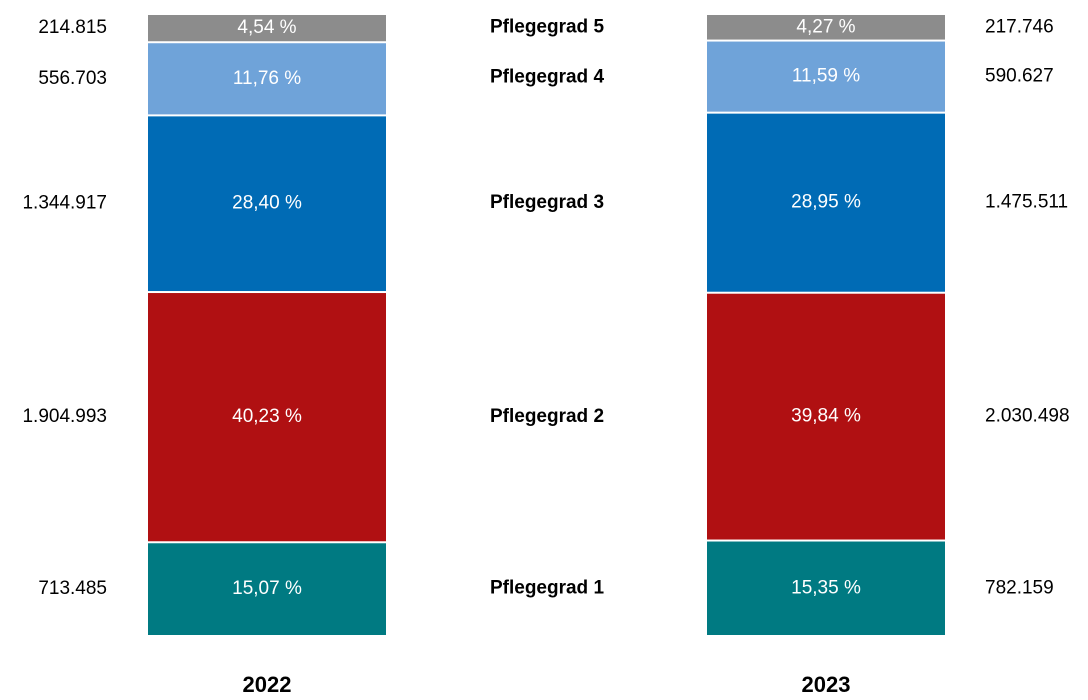  What do you see at coordinates (267, 684) in the screenshot?
I see `x-tick-label: 2022` at bounding box center [267, 684].